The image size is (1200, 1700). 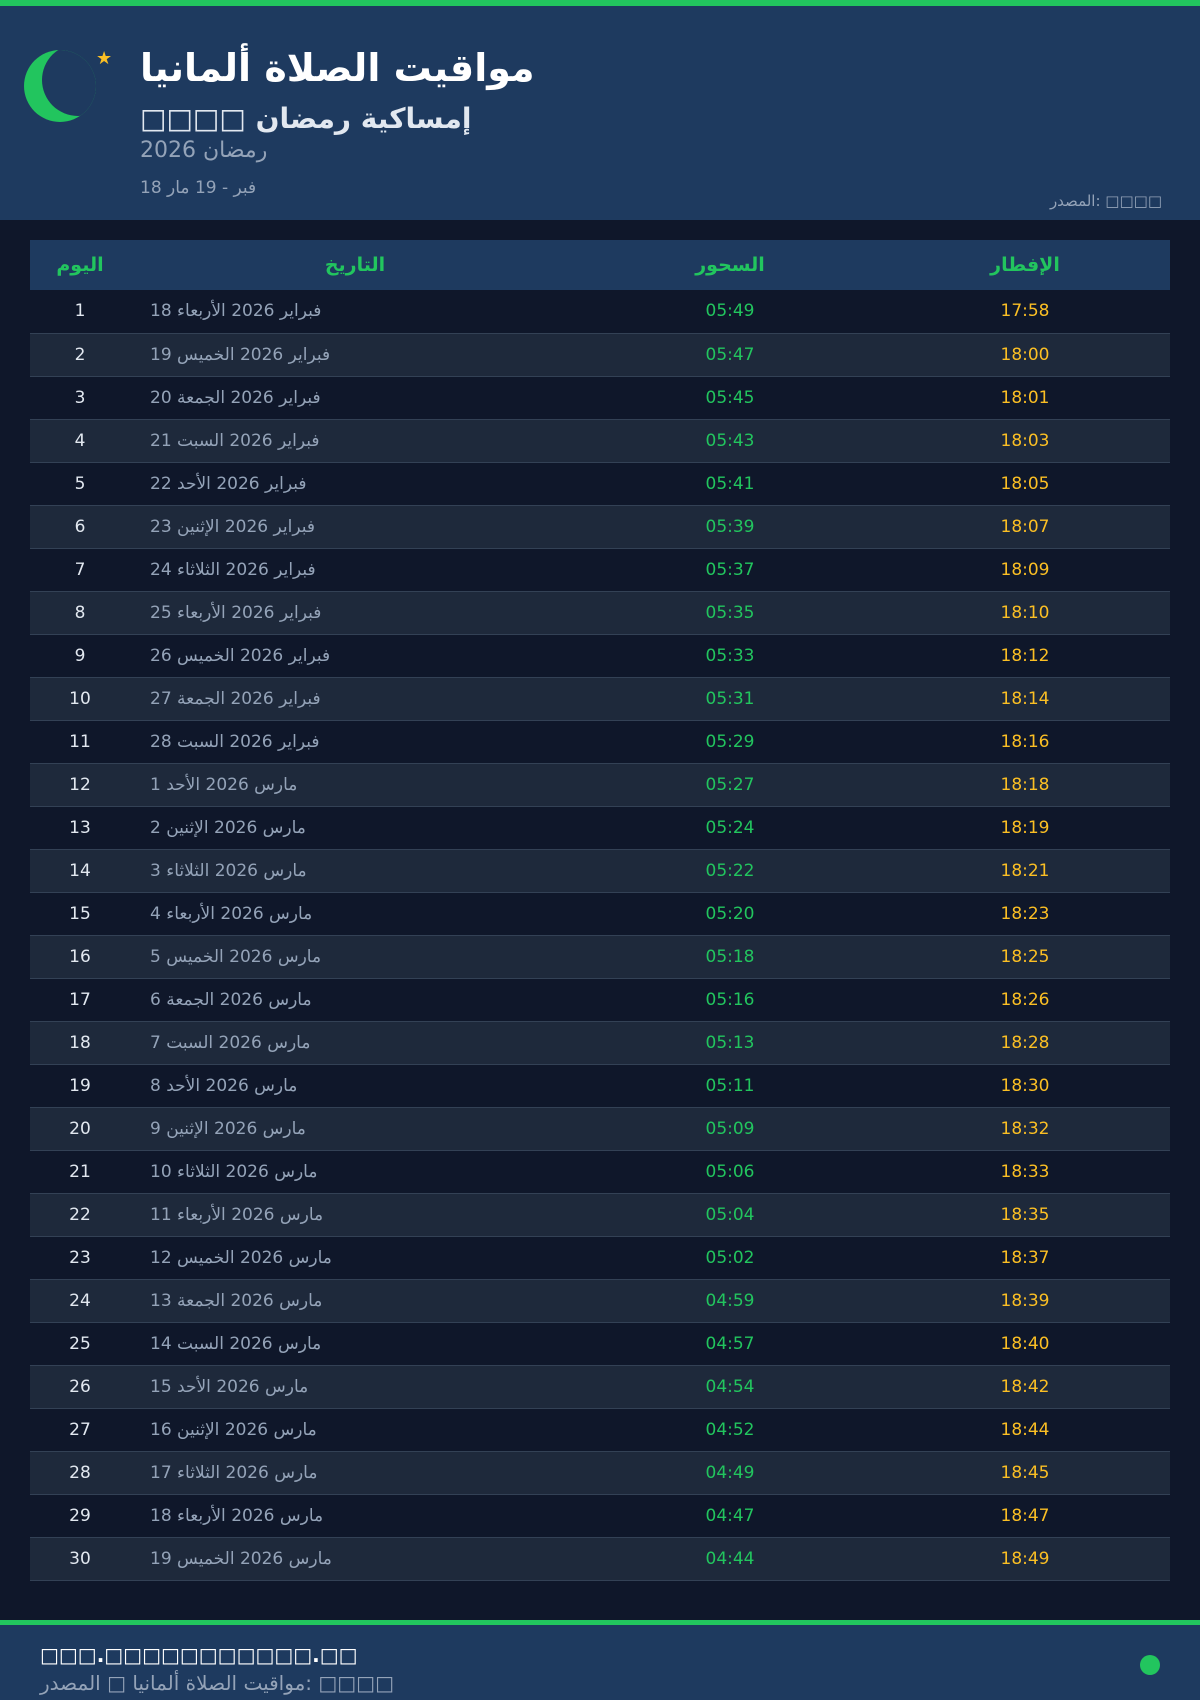 What do you see at coordinates (730, 1301) in the screenshot?
I see `suhoor-cell: 04:59` at bounding box center [730, 1301].